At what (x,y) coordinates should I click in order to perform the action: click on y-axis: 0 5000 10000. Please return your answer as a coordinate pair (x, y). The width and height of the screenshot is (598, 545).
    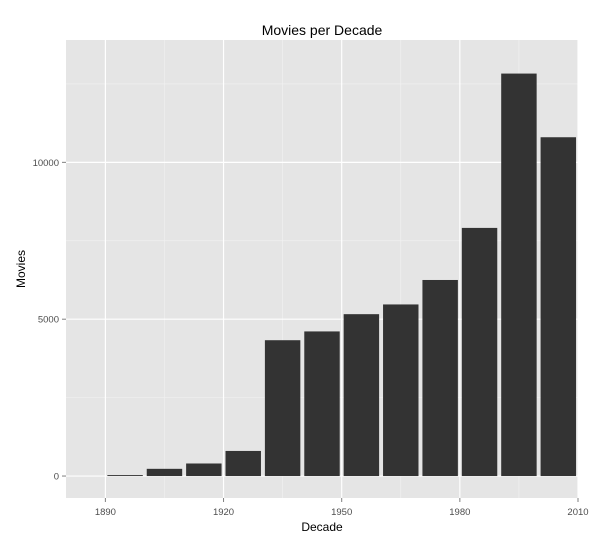
    Looking at the image, I should click on (49, 320).